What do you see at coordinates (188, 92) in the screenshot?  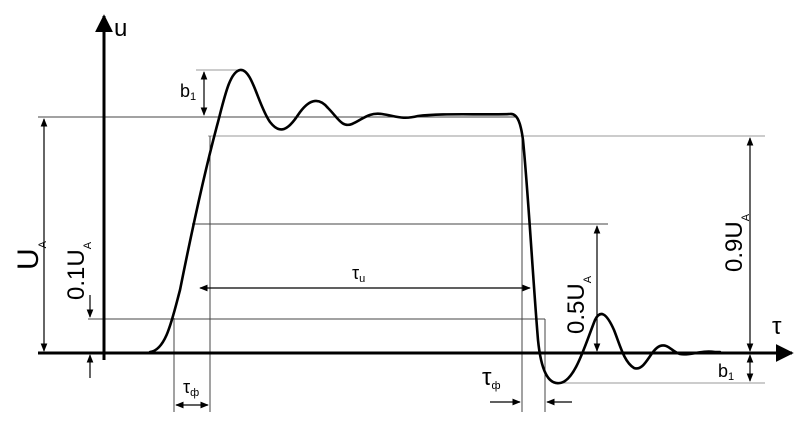 I see `overshoot-top-label: b1` at bounding box center [188, 92].